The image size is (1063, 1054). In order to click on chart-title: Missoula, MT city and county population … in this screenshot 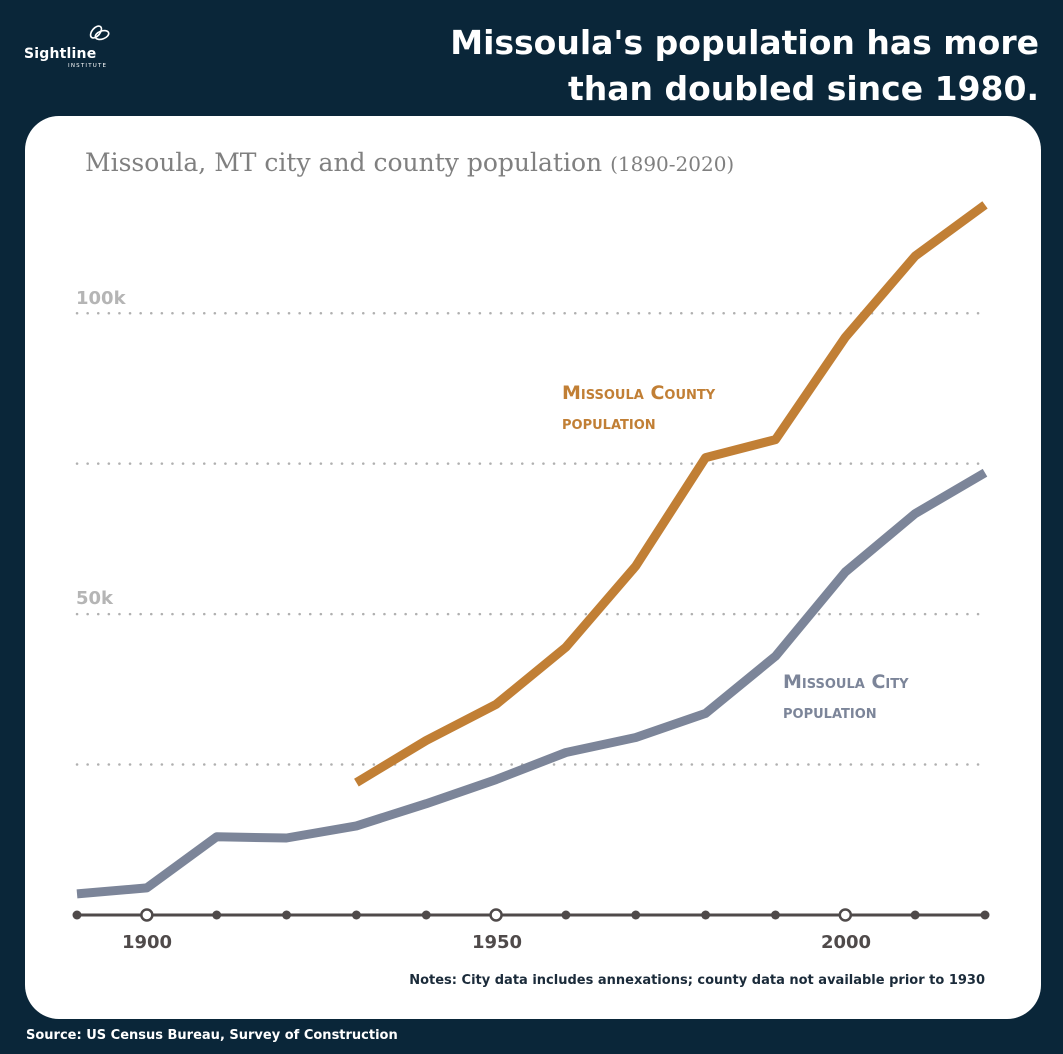, I will do `click(409, 162)`.